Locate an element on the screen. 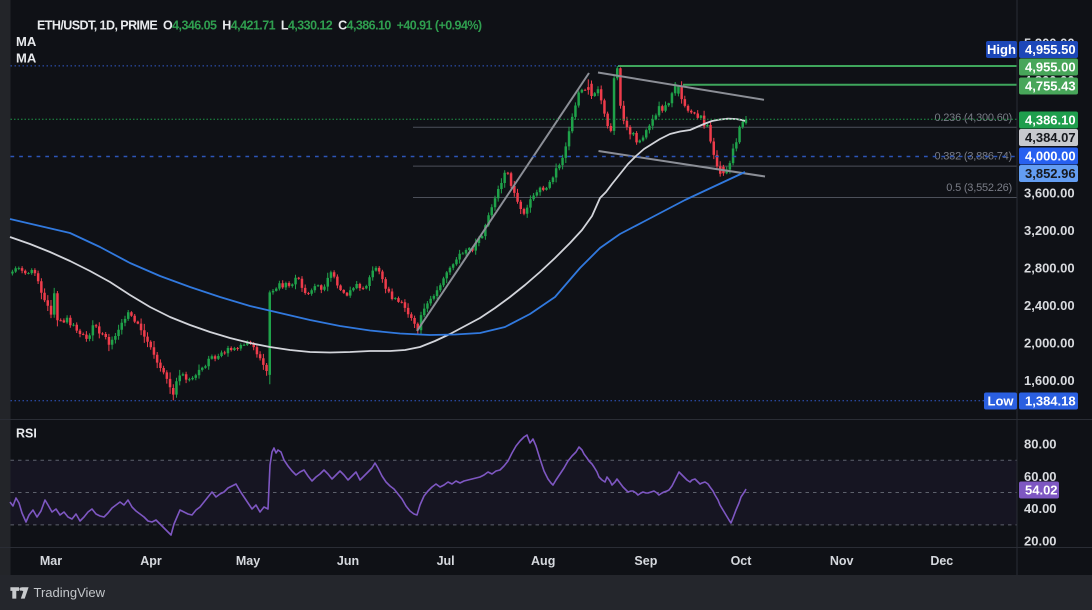 This screenshot has height=610, width=1092. svg-text: 1,600.00 is located at coordinates (1049, 380).